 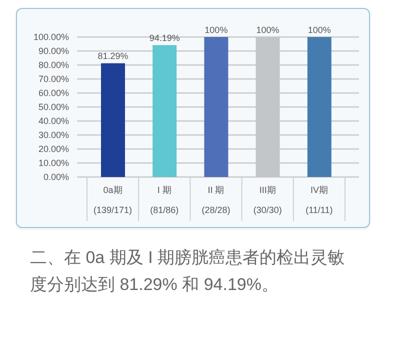 What do you see at coordinates (53, 121) in the screenshot?
I see `y-tick-label: 40.00%` at bounding box center [53, 121].